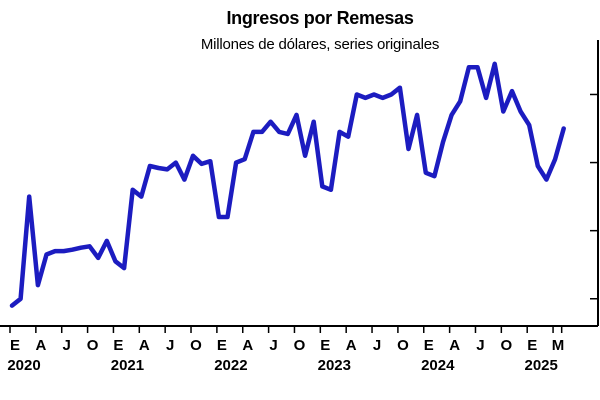  What do you see at coordinates (541, 365) in the screenshot?
I see `year-label: 2025` at bounding box center [541, 365].